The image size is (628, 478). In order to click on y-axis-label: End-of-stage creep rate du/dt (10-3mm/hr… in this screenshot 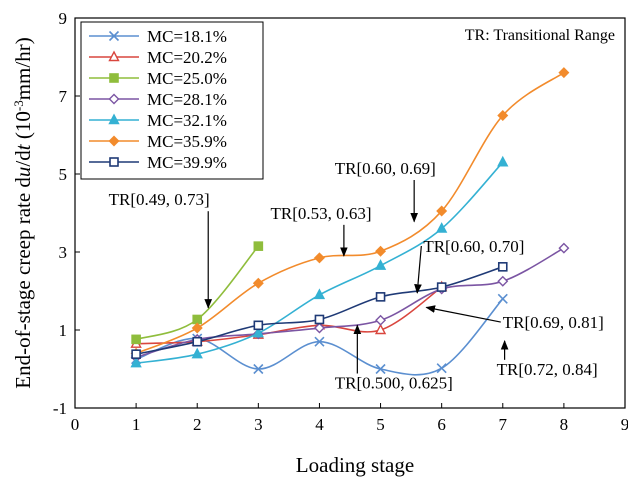, I will do `click(23, 212)`.